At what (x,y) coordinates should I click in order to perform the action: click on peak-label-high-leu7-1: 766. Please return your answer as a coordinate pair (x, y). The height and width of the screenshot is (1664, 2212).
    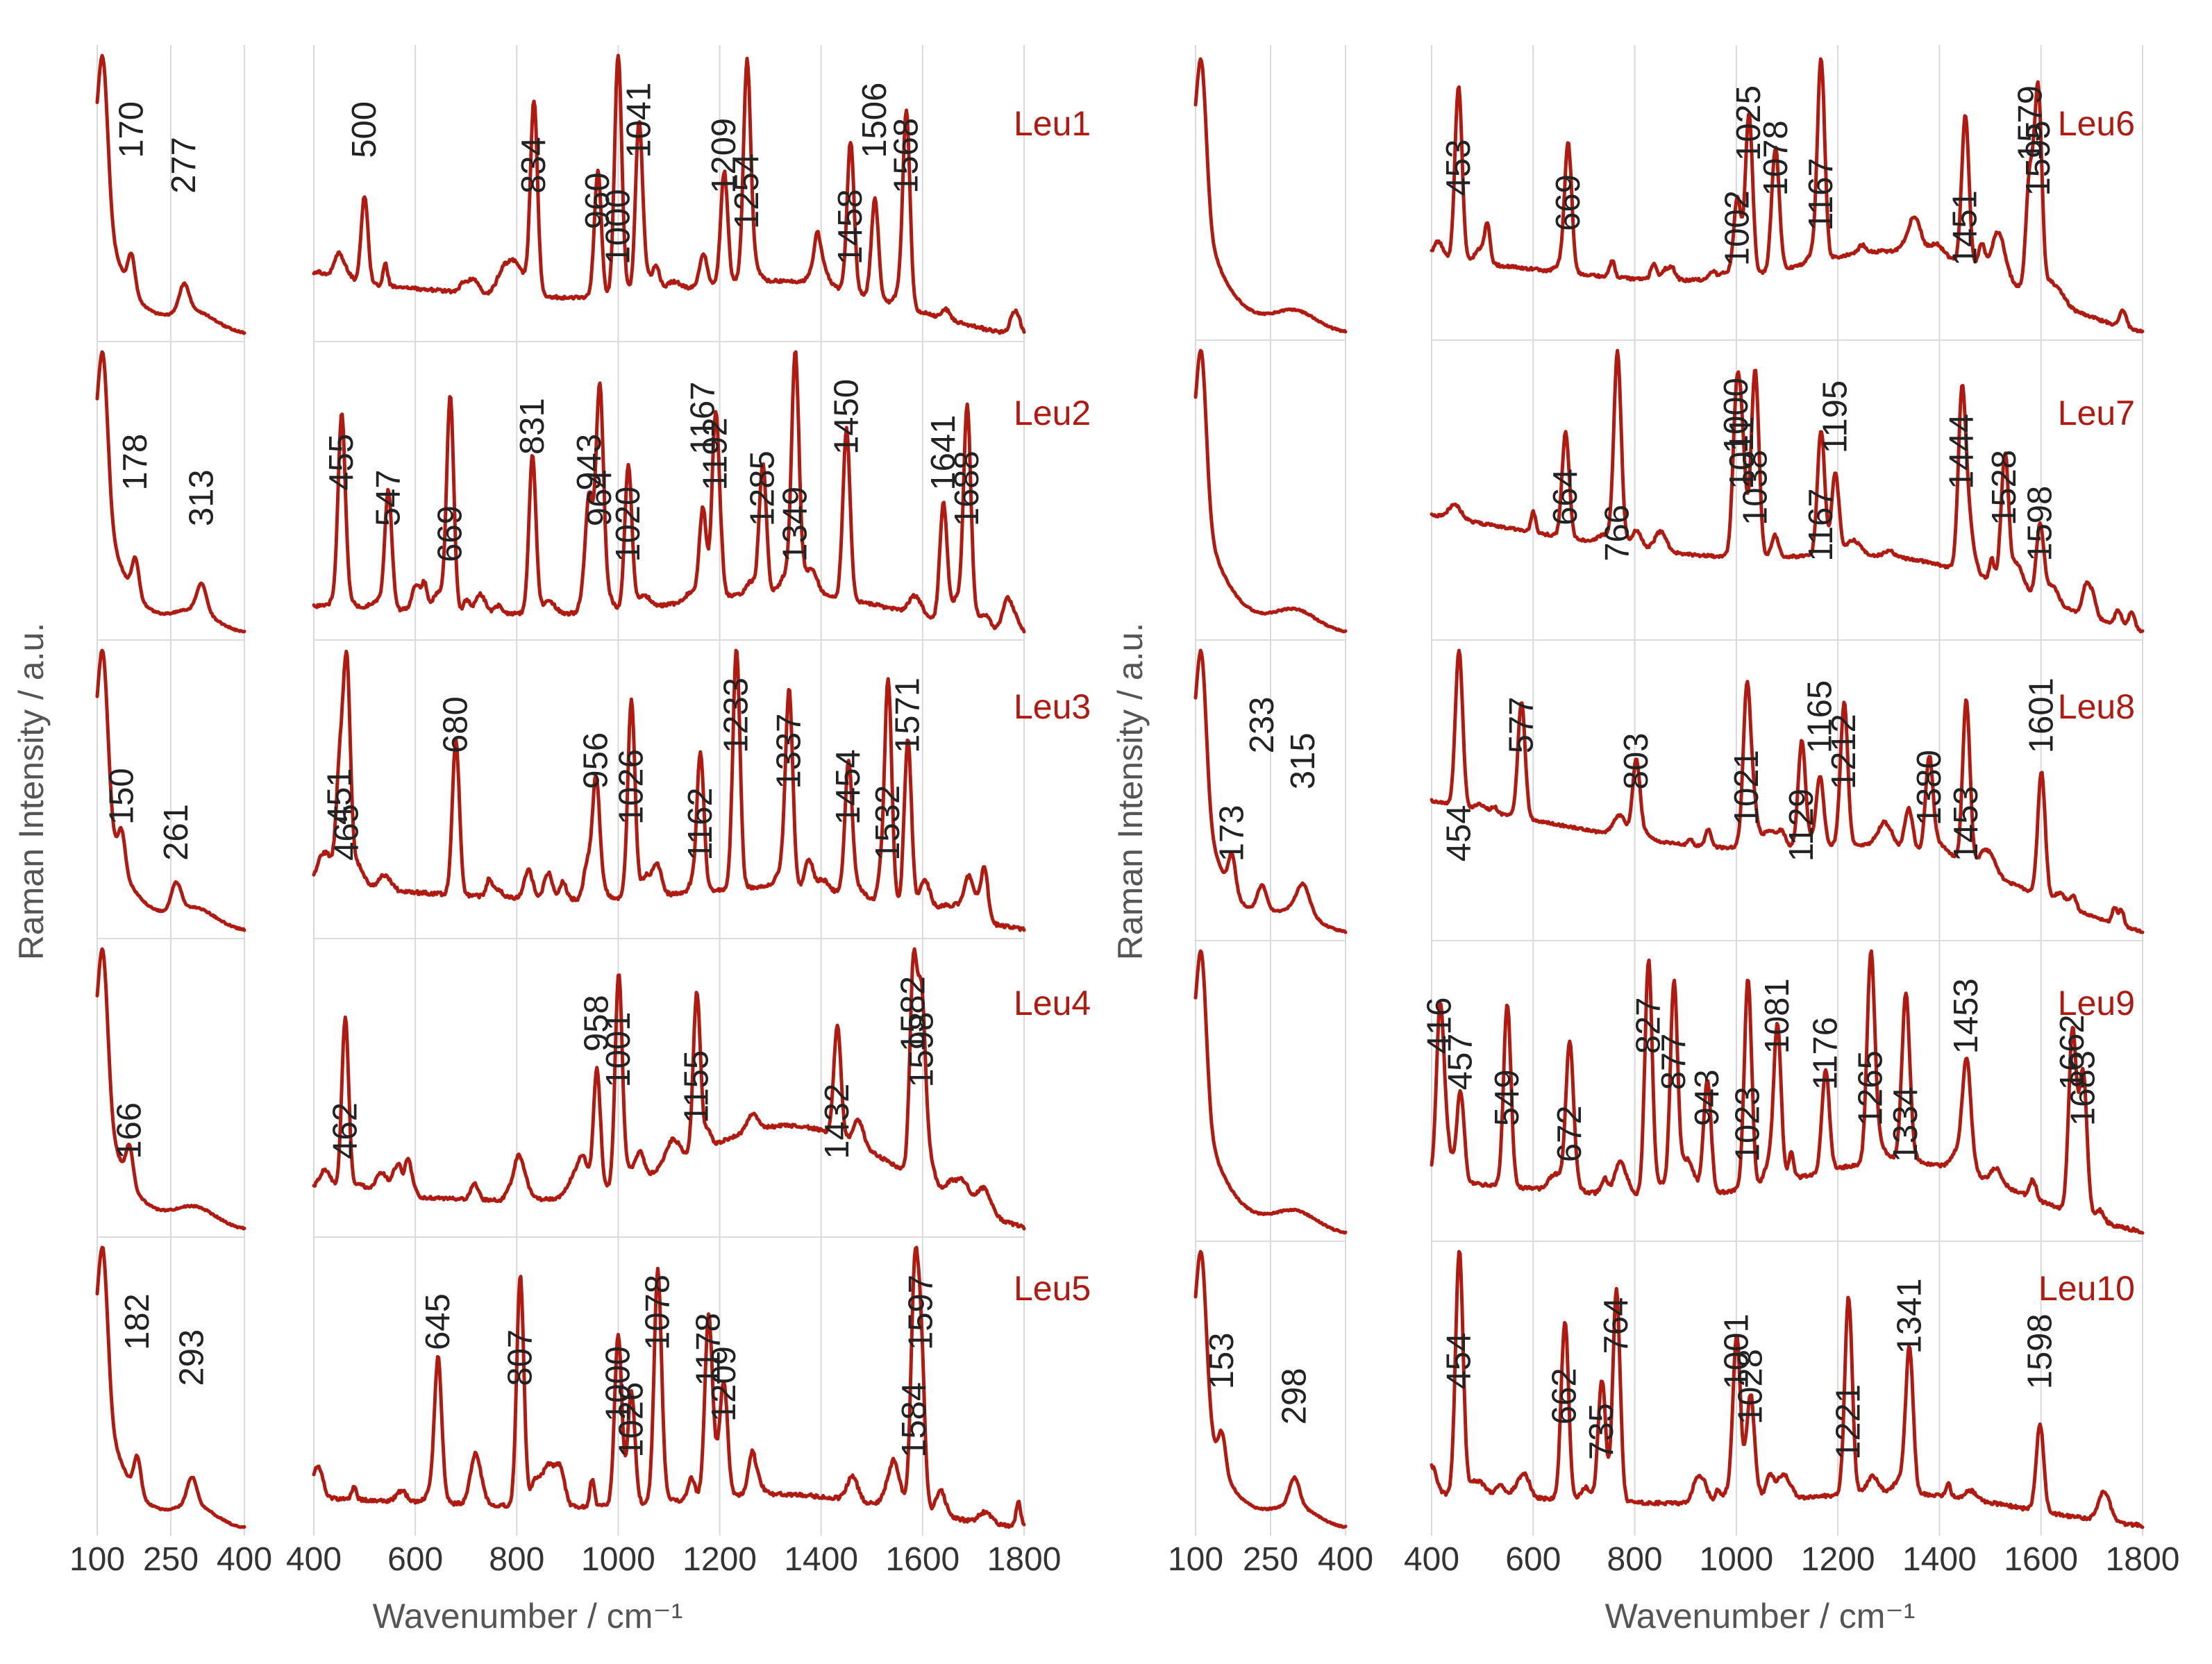
    Looking at the image, I should click on (1617, 533).